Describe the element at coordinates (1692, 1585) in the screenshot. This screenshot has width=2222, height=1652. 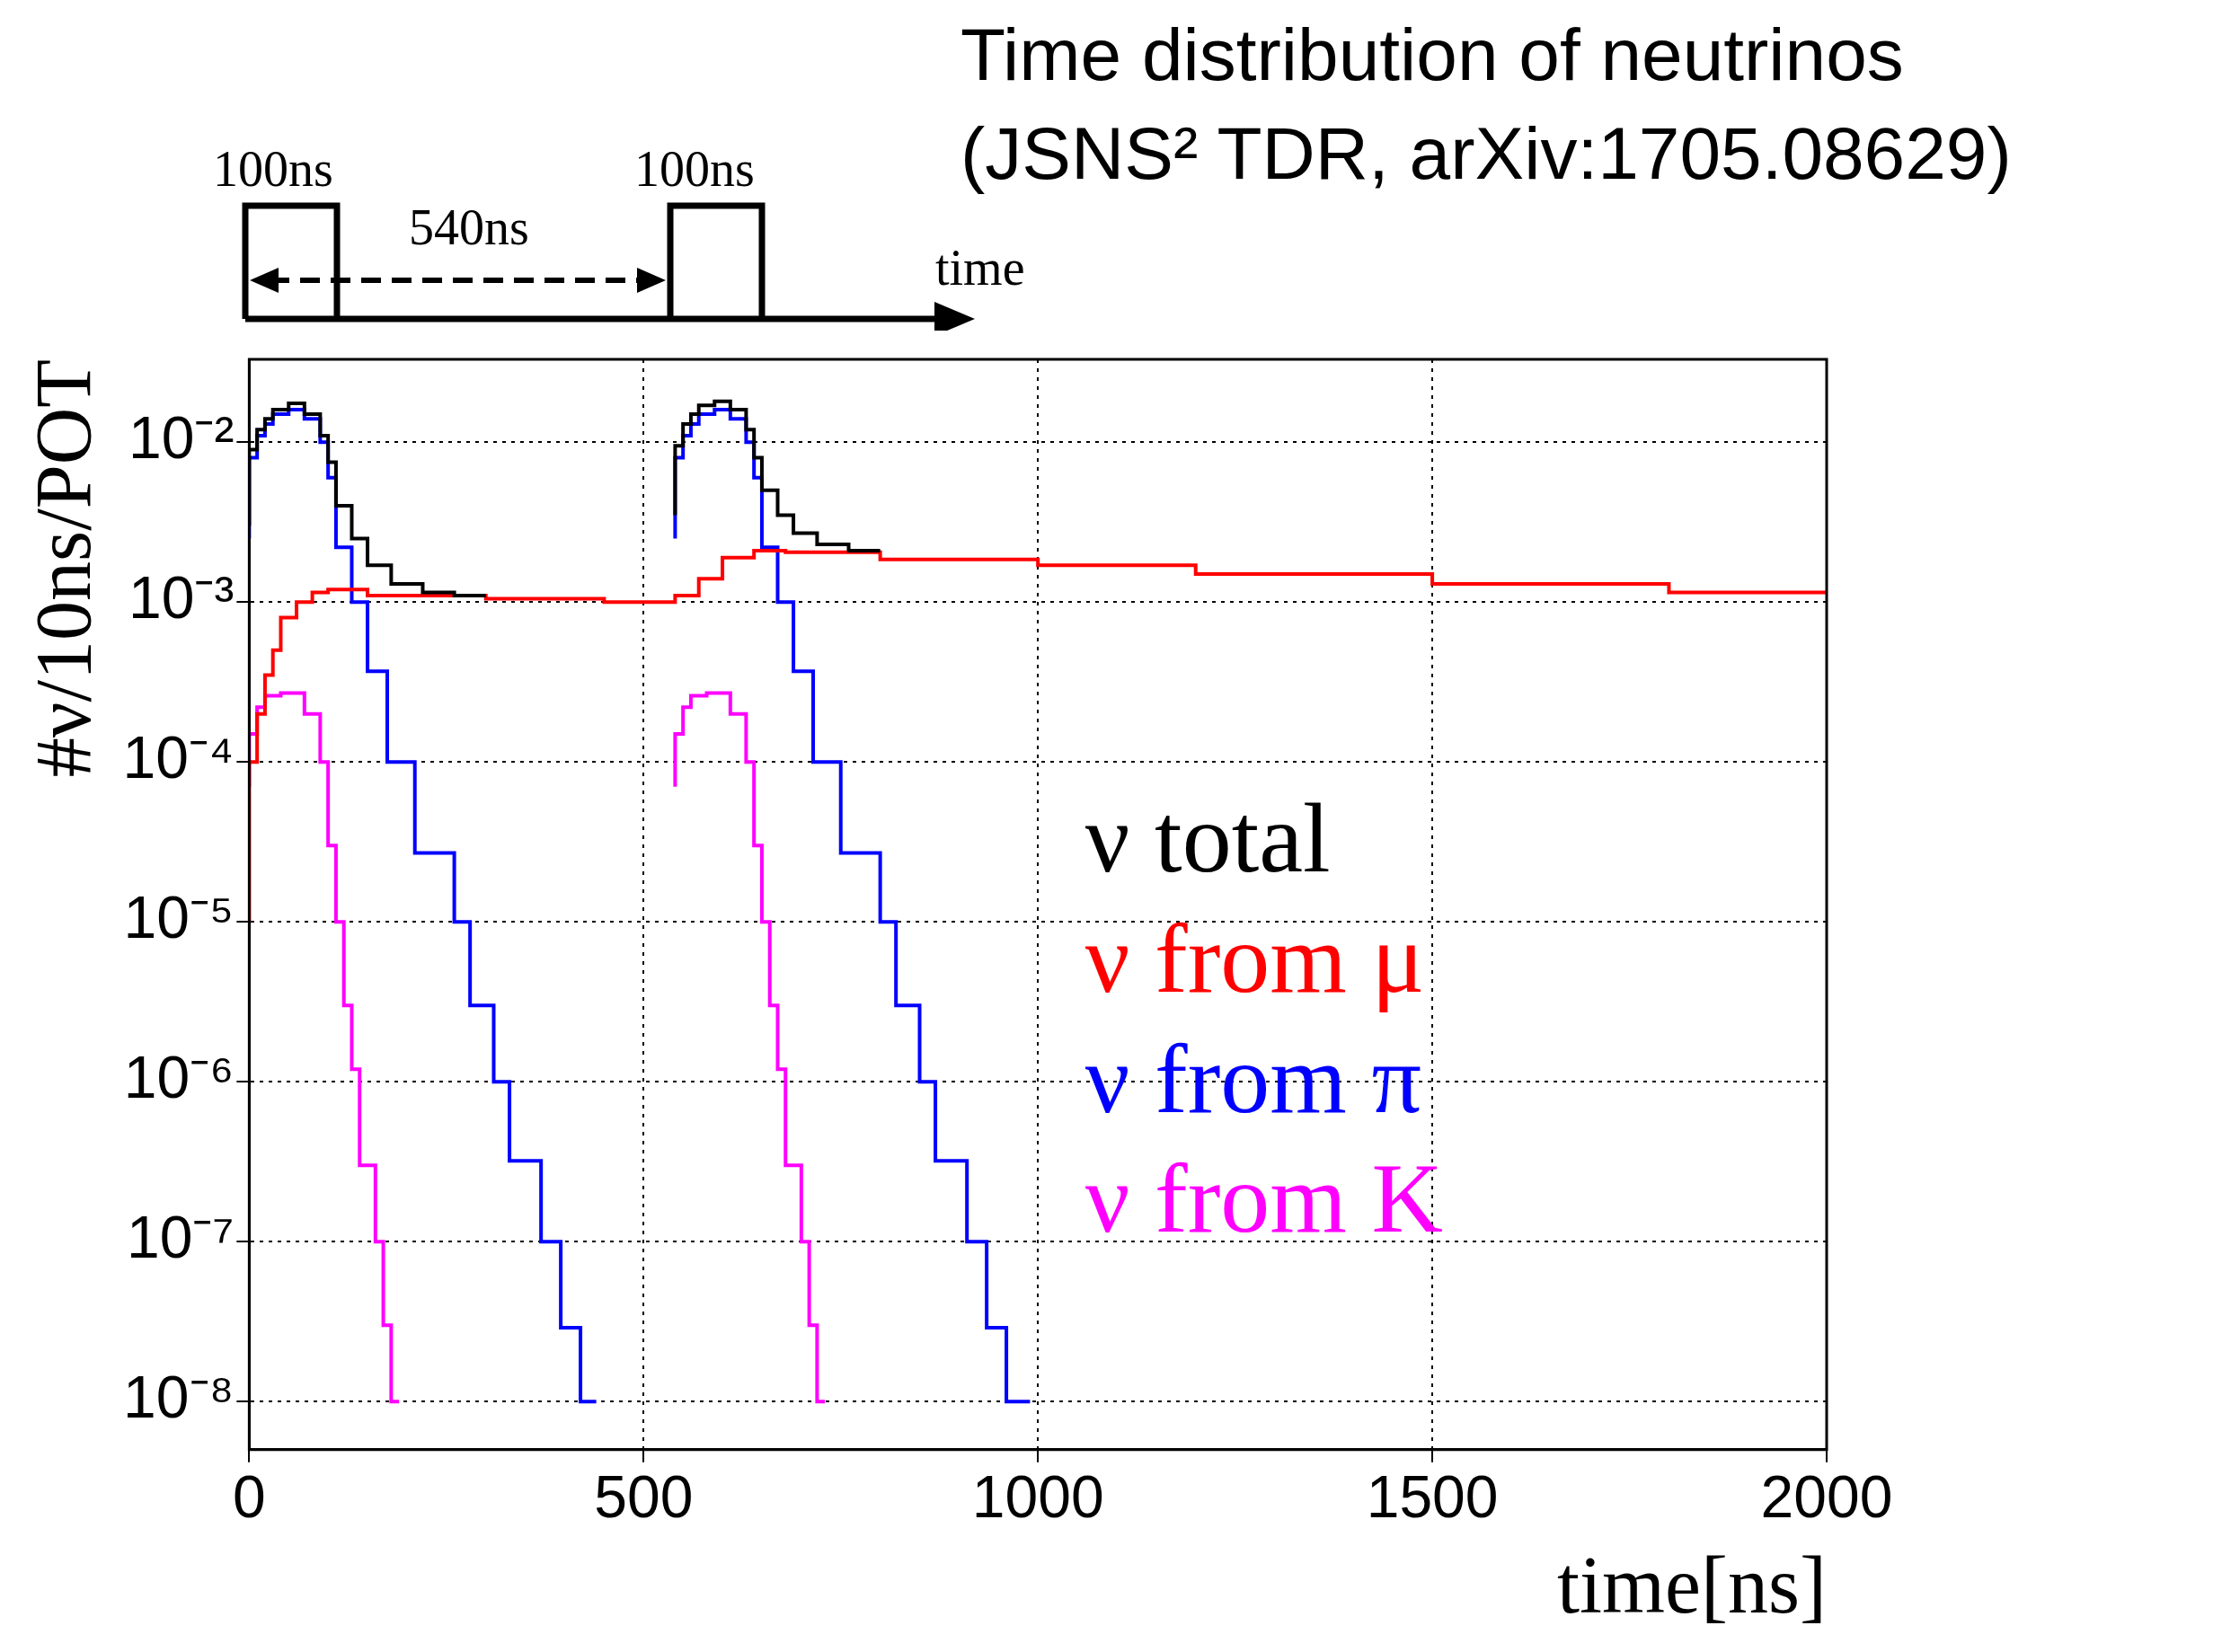
I see `x-axis-title: time[ns]` at that location.